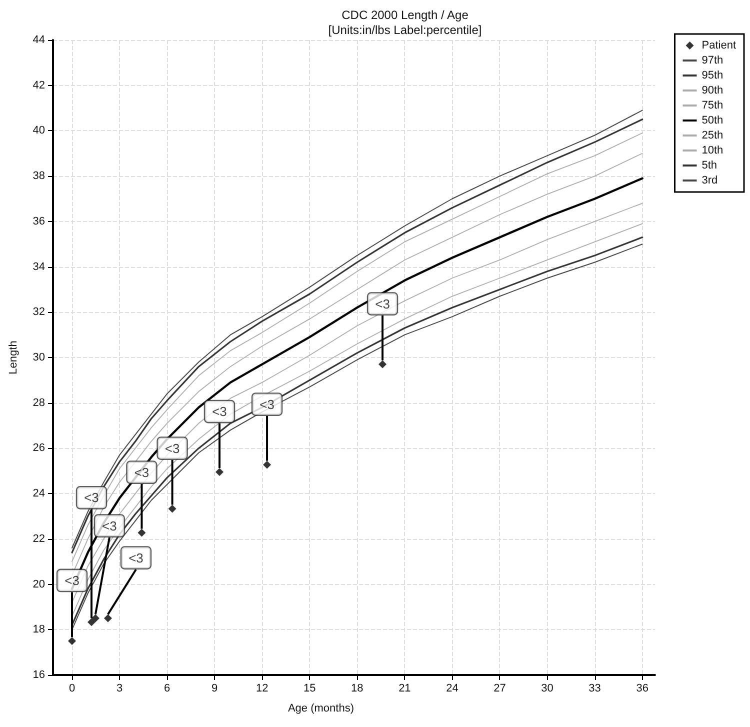 The height and width of the screenshot is (727, 750). What do you see at coordinates (642, 688) in the screenshot?
I see `x-tick-label: 36` at bounding box center [642, 688].